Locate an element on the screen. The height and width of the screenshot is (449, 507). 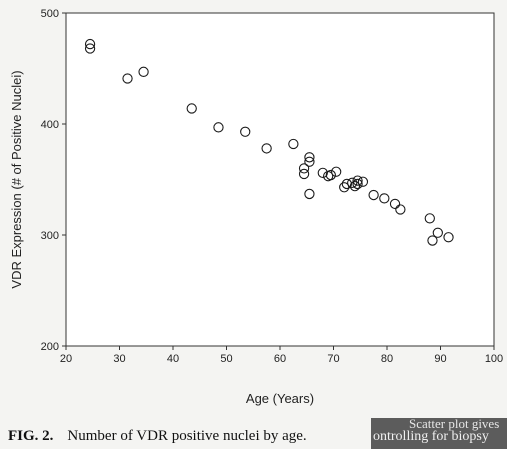
x-axis-title: Age (Years) is located at coordinates (280, 398).